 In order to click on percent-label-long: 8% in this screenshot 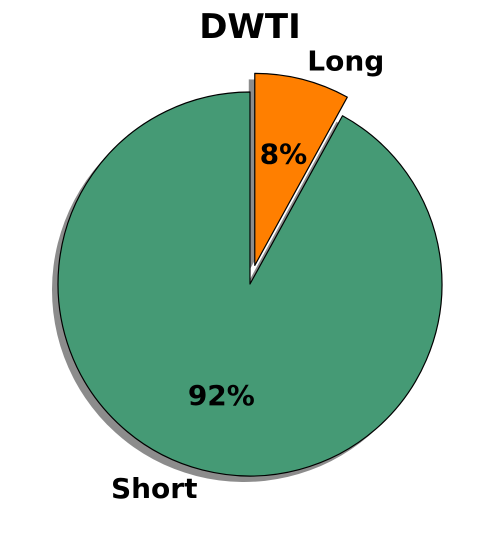, I will do `click(284, 153)`.